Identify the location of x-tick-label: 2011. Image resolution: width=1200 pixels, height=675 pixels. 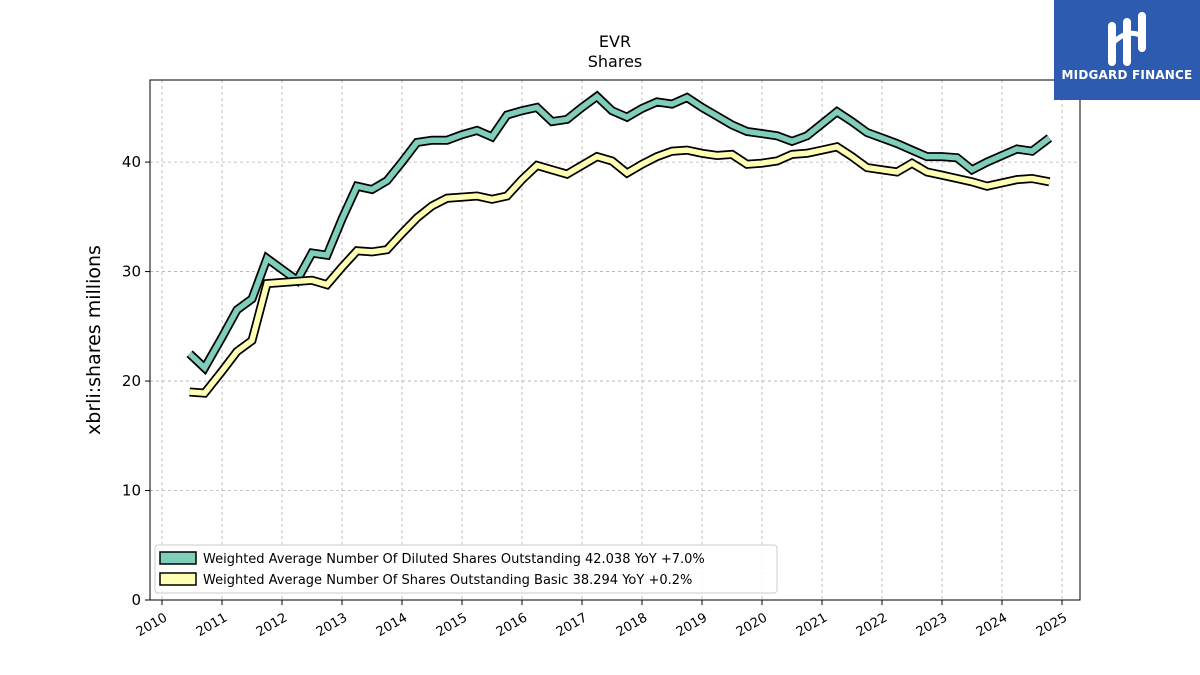
(212, 625).